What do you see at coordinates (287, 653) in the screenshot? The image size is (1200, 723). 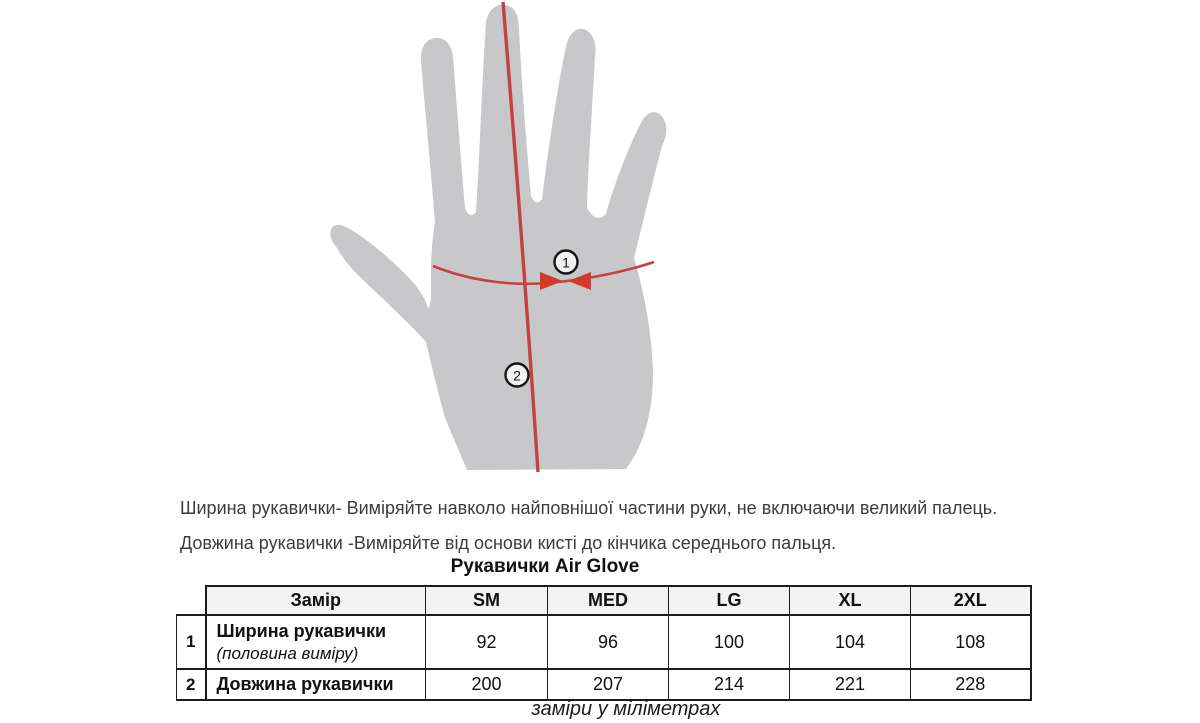 I see `row-sublabel: (половина виміру)` at bounding box center [287, 653].